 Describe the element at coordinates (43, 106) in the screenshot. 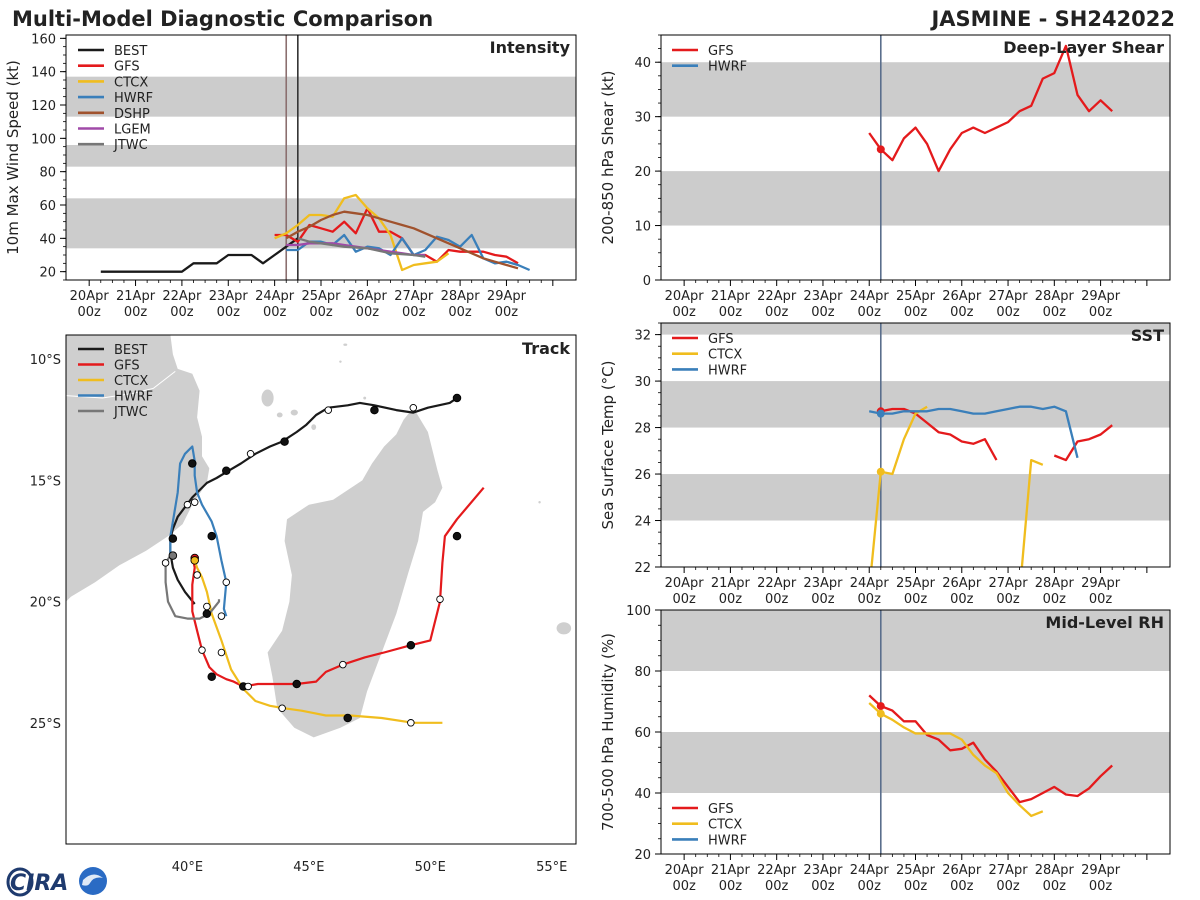

I see `intensity-ytick-label: 120` at that location.